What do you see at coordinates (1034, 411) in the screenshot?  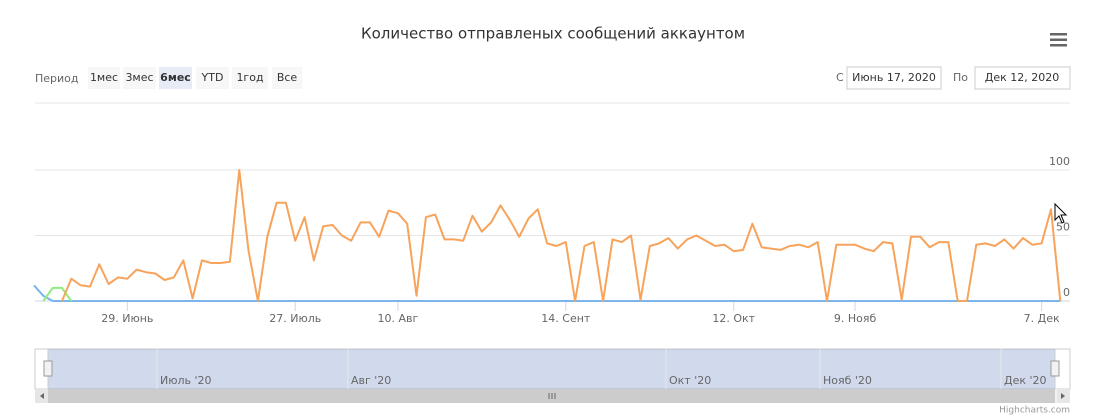 I see `credits: Highcharts.com` at bounding box center [1034, 411].